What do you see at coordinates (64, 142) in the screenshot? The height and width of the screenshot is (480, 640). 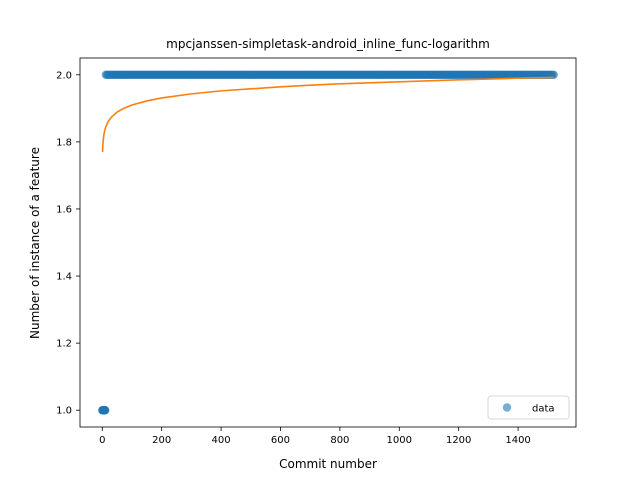 I see `y-tick-label: 1.8` at bounding box center [64, 142].